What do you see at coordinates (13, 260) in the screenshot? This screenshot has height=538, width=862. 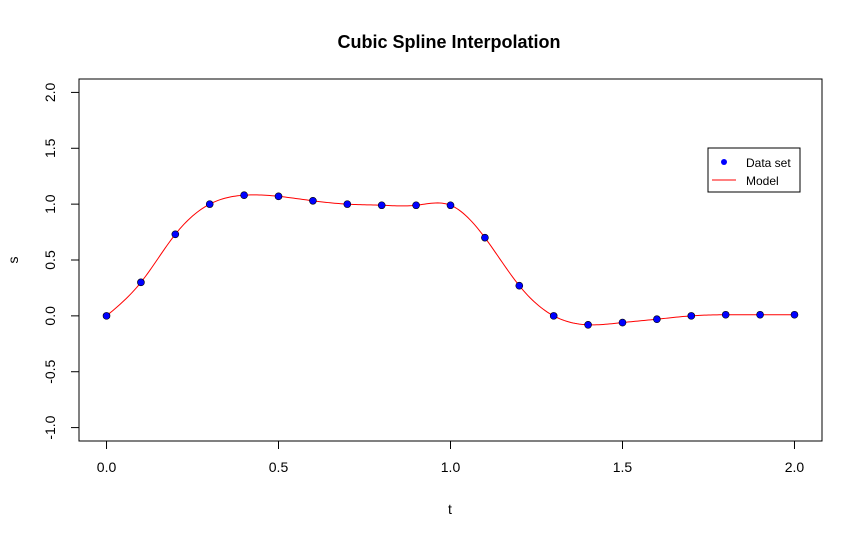 I see `y-axis-label: s` at bounding box center [13, 260].